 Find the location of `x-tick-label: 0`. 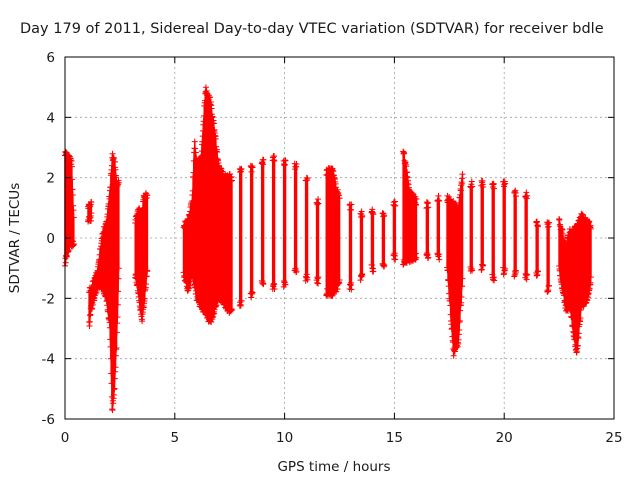

x-tick-label: 0 is located at coordinates (65, 438).